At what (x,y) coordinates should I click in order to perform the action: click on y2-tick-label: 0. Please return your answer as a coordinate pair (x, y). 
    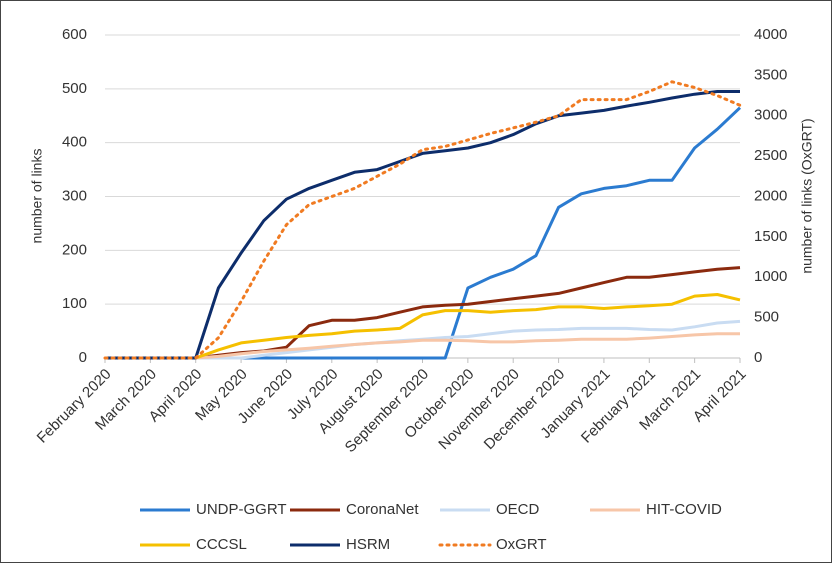
    Looking at the image, I should click on (758, 357).